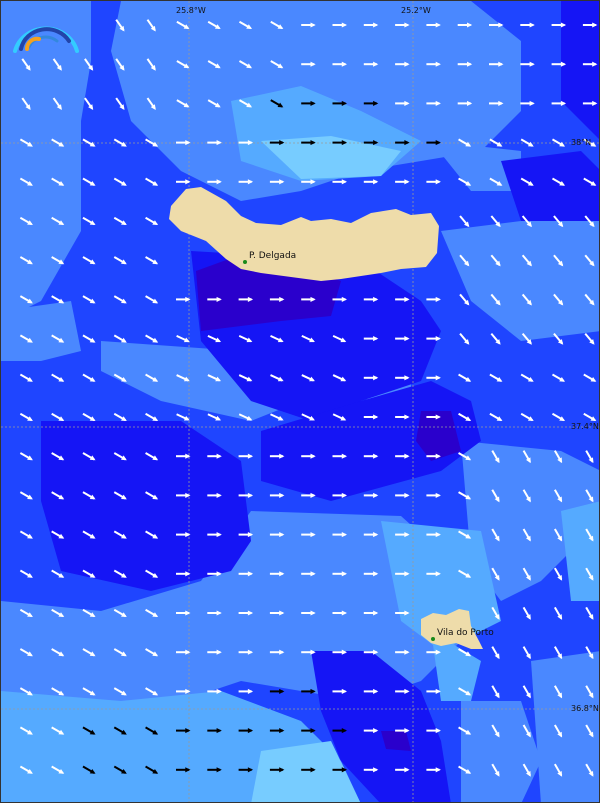  Describe the element at coordinates (465, 633) in the screenshot. I see `place-label-vila-do-porto: Vila do Porto` at that location.